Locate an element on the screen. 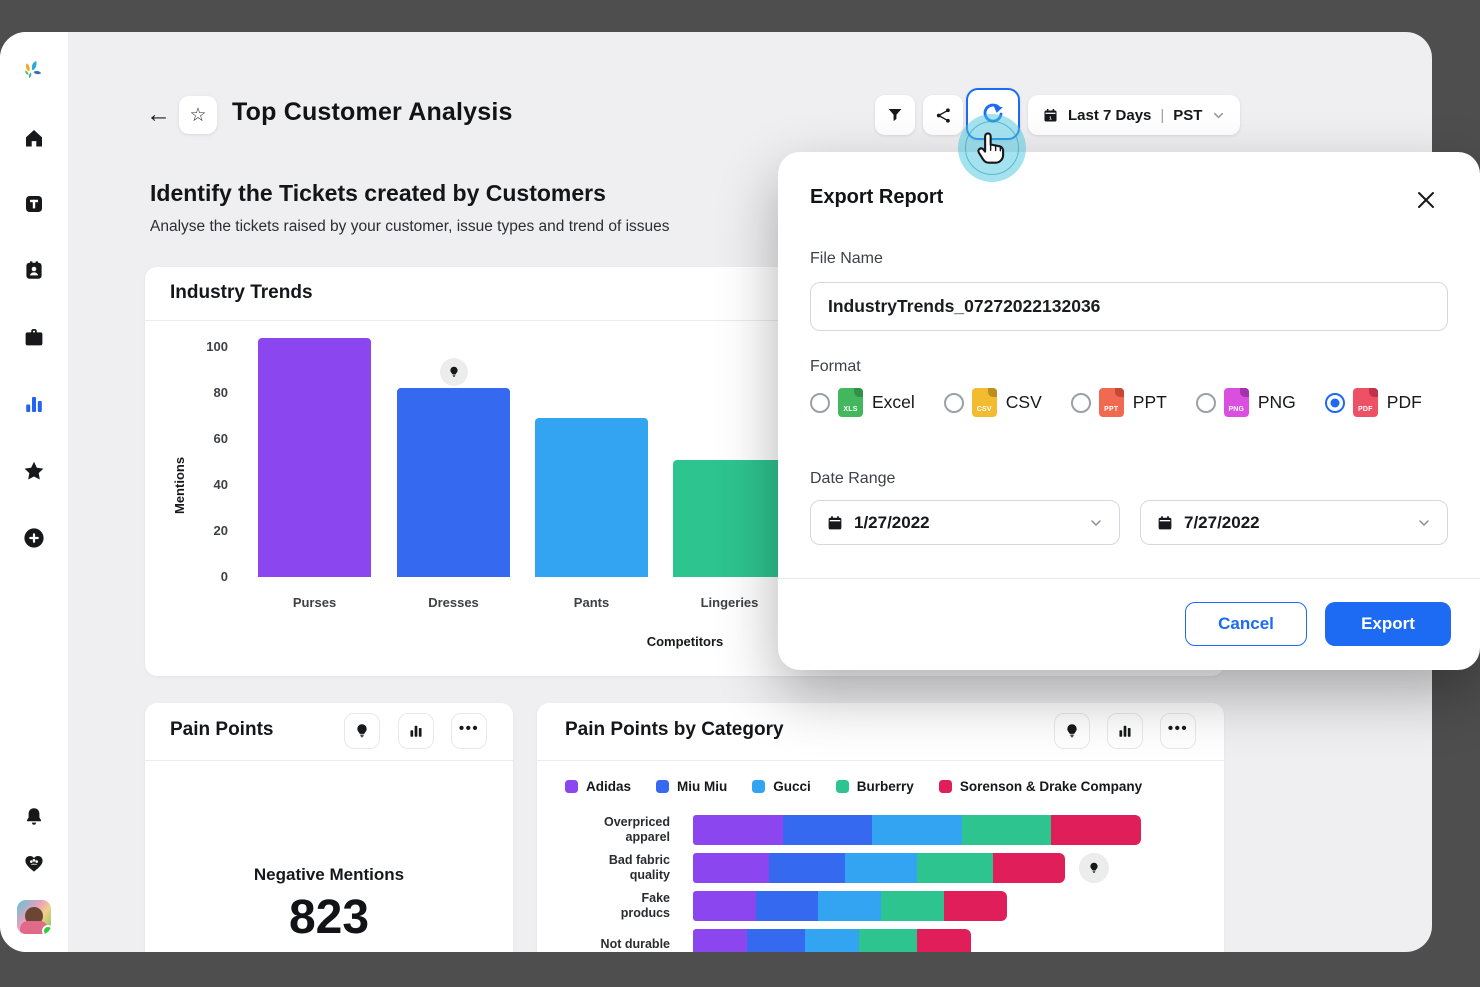  close-icon is located at coordinates (1426, 200).